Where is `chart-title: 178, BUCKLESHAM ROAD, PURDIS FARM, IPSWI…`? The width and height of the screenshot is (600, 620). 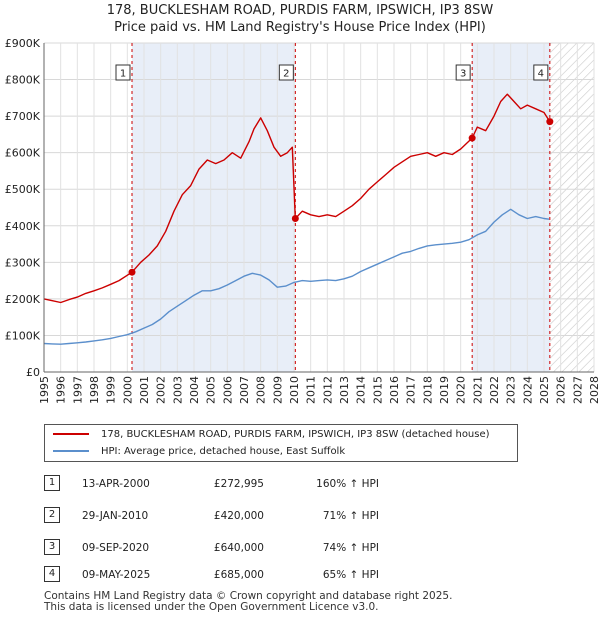 chart-title: 178, BUCKLESHAM ROAD, PURDIS FARM, IPSWI… is located at coordinates (300, 10).